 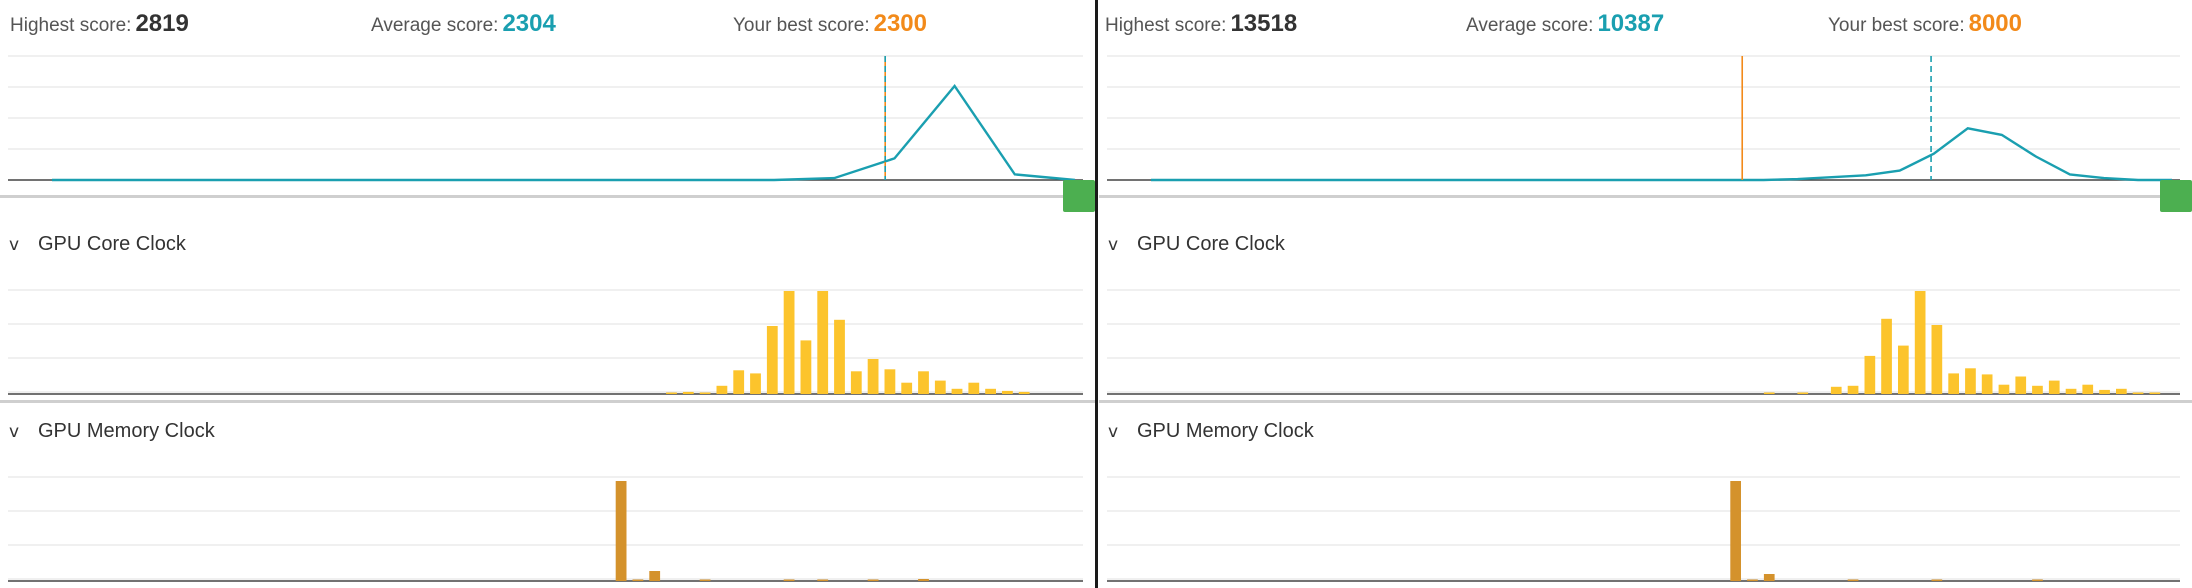 I want to click on highest-score: Highest score: 13518, so click(x=1201, y=24).